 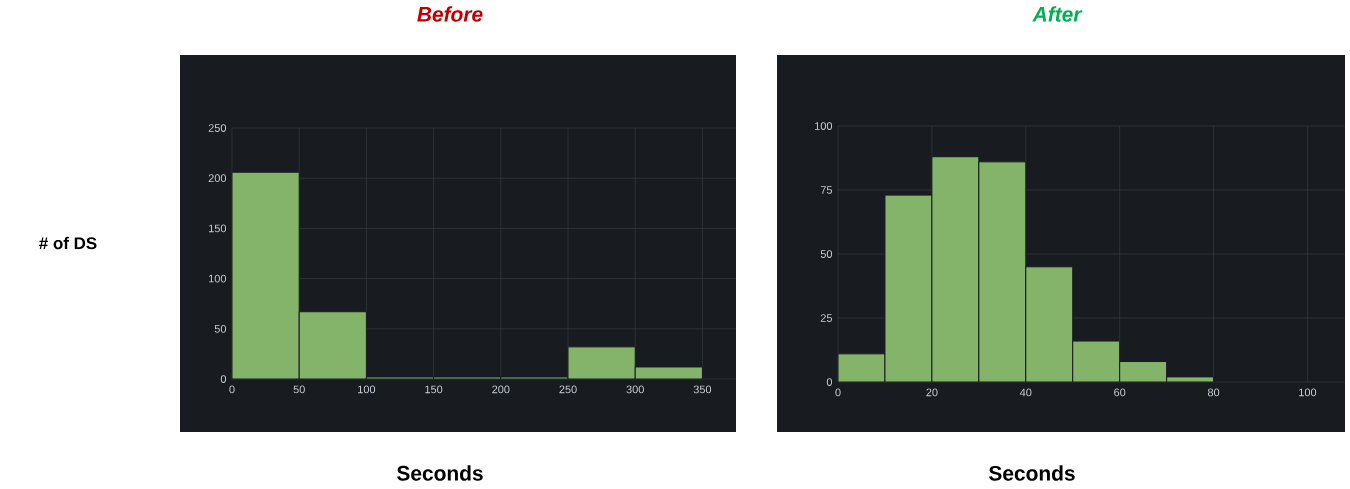 What do you see at coordinates (1025, 392) in the screenshot?
I see `x-tick-label: 40` at bounding box center [1025, 392].